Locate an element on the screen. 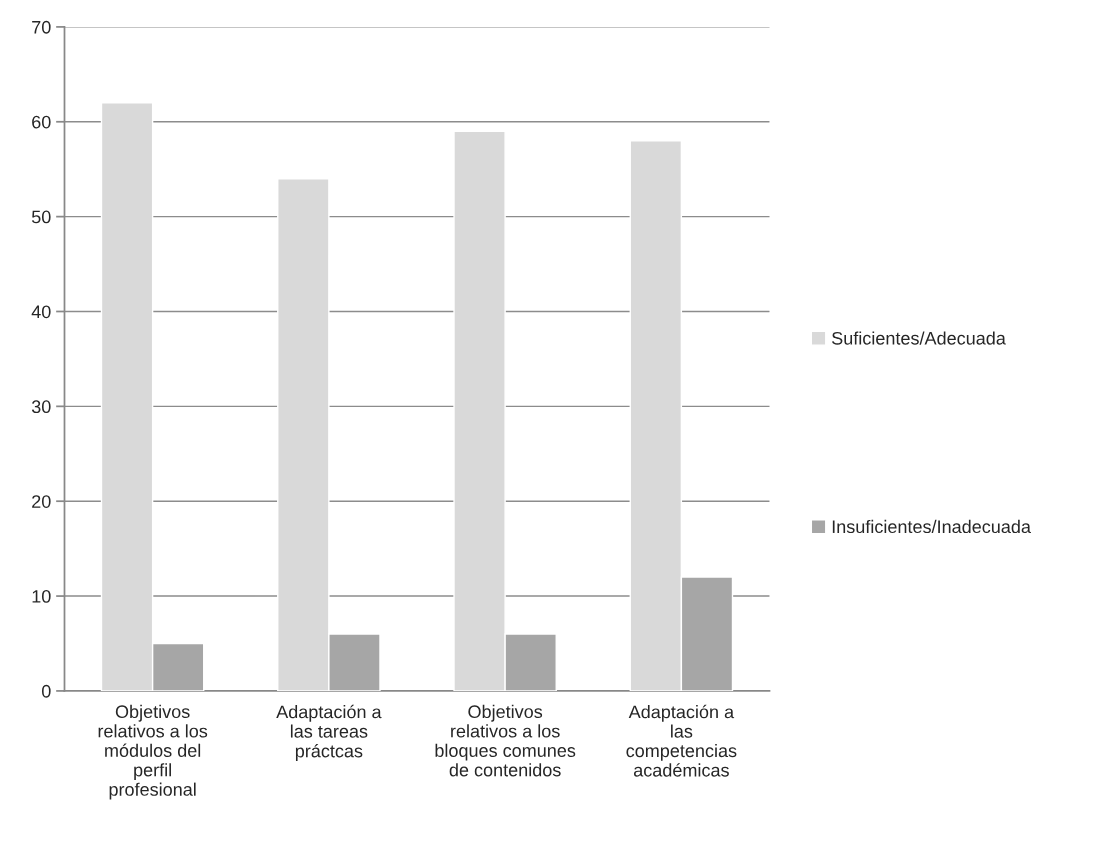  x-tick-label: Adaptación a las tareas práctcas is located at coordinates (329, 733).